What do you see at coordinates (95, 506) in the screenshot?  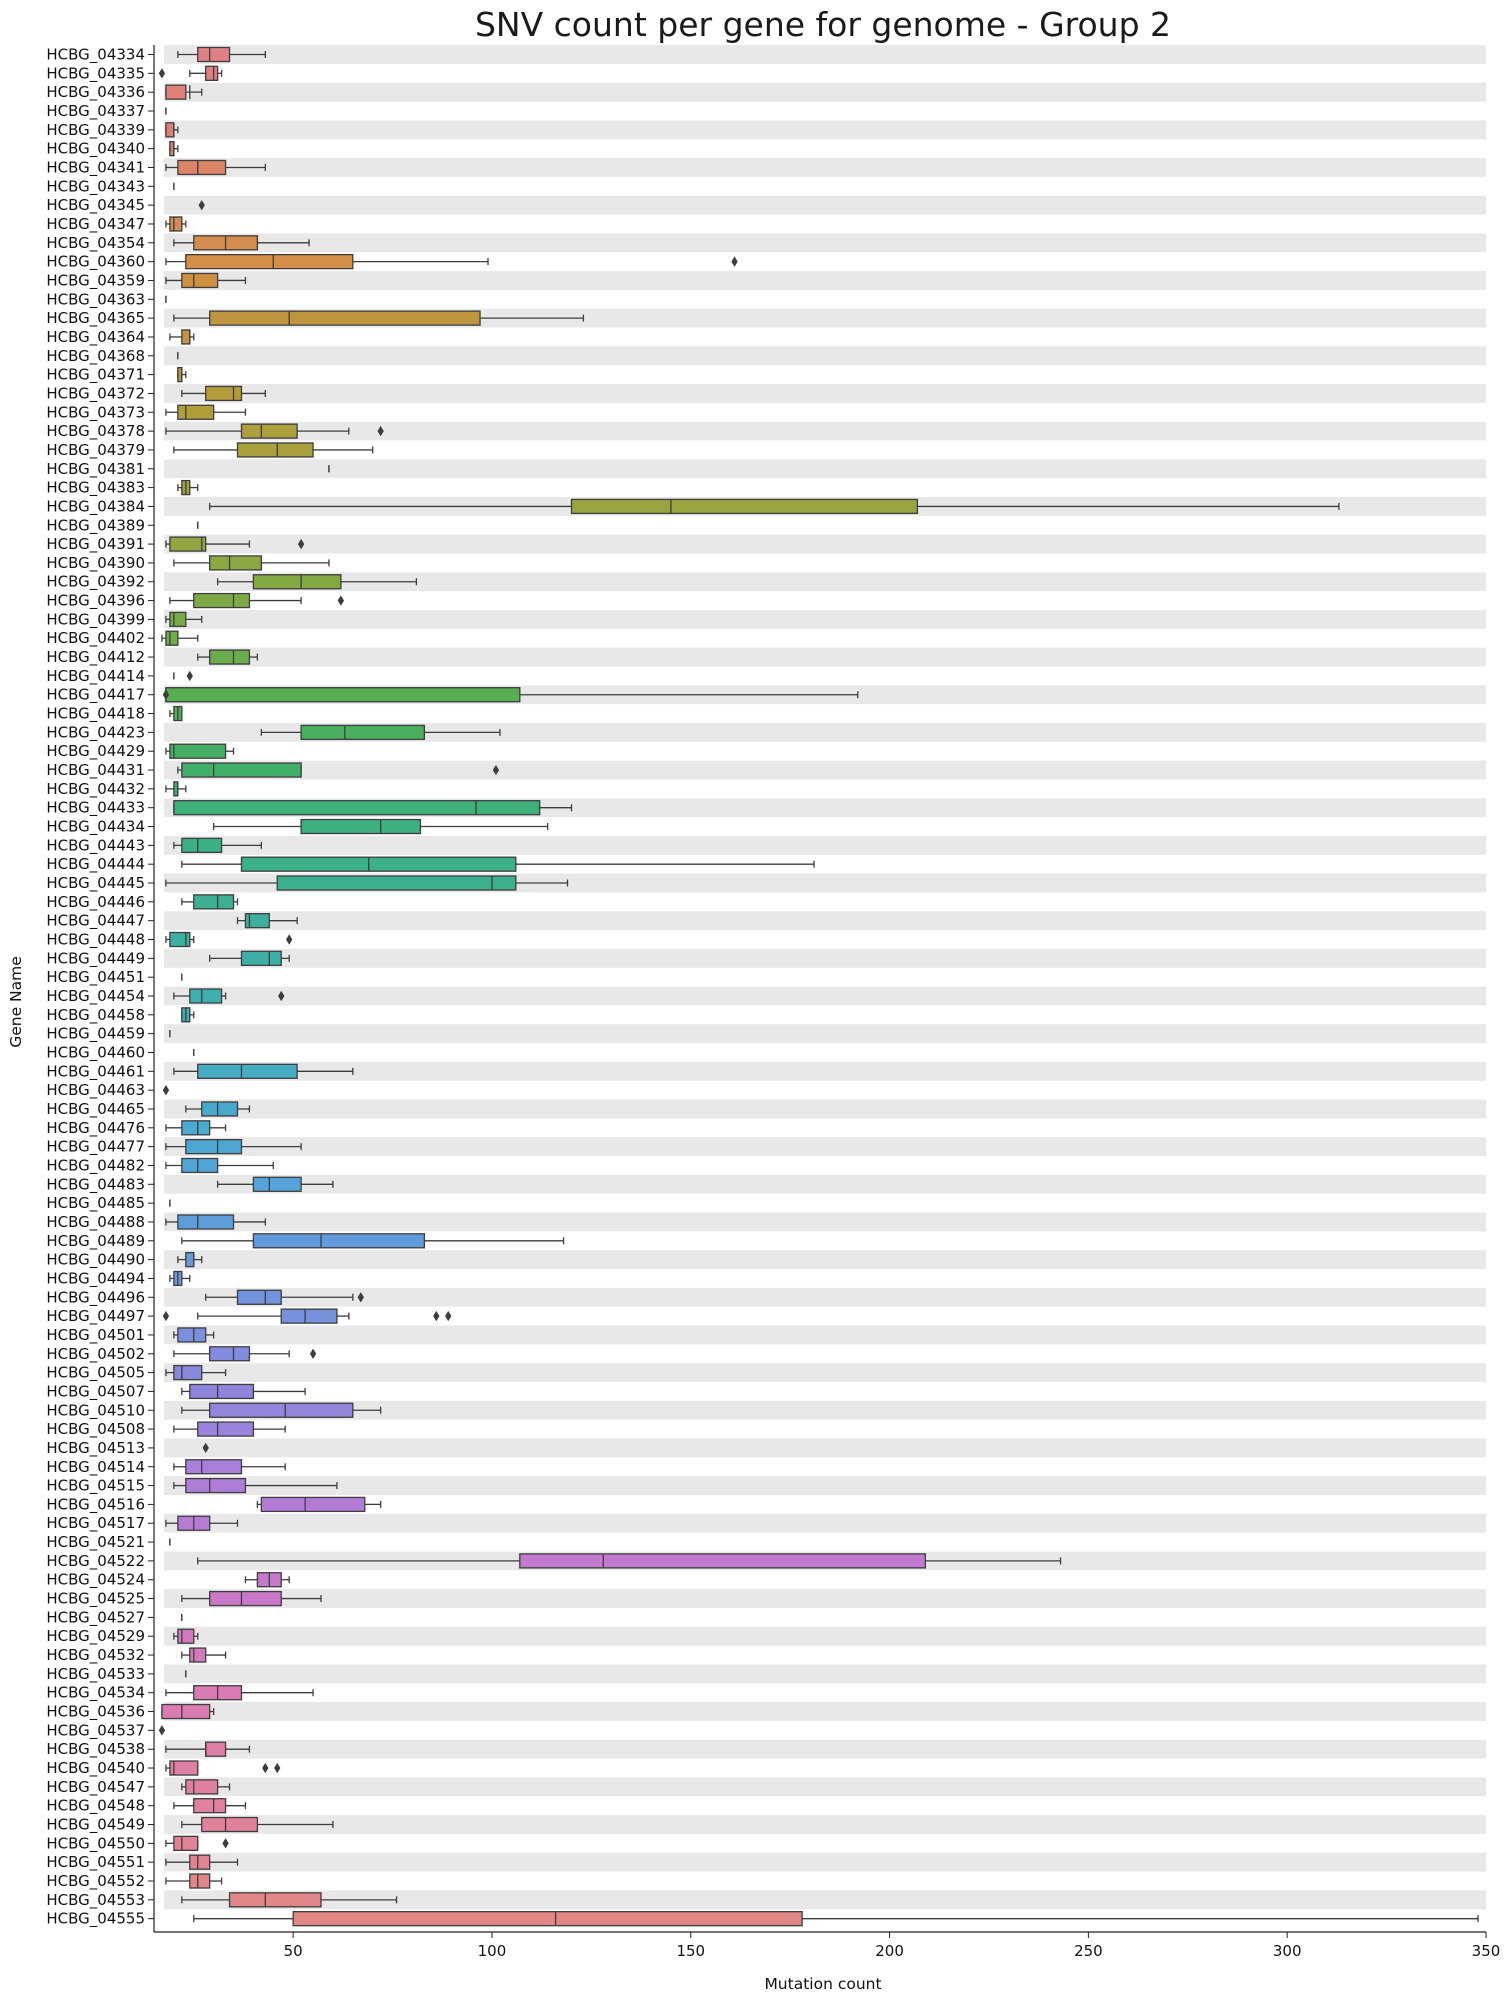 I see `y-tick-label: HCBG_04384` at bounding box center [95, 506].